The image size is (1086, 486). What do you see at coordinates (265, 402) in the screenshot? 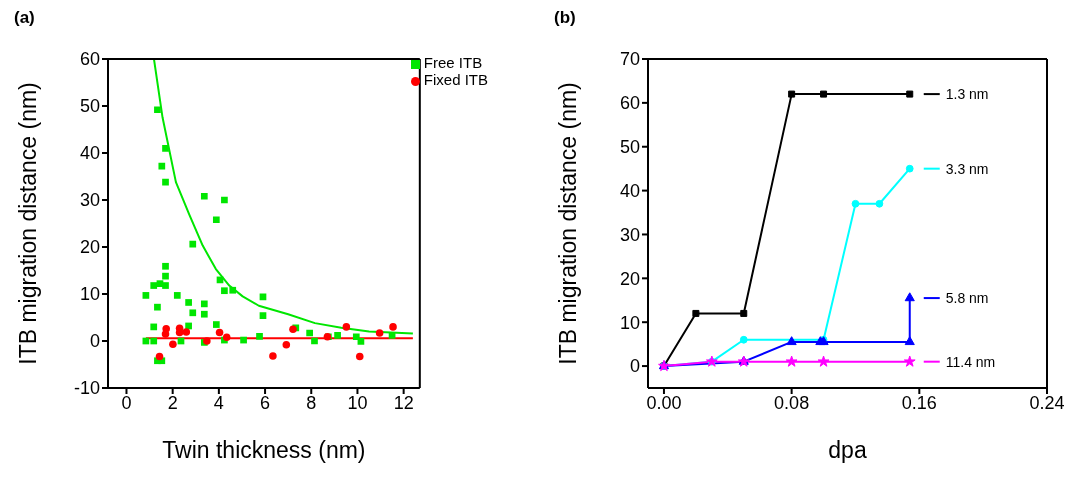
I see `x-tick-label: 6` at bounding box center [265, 402].